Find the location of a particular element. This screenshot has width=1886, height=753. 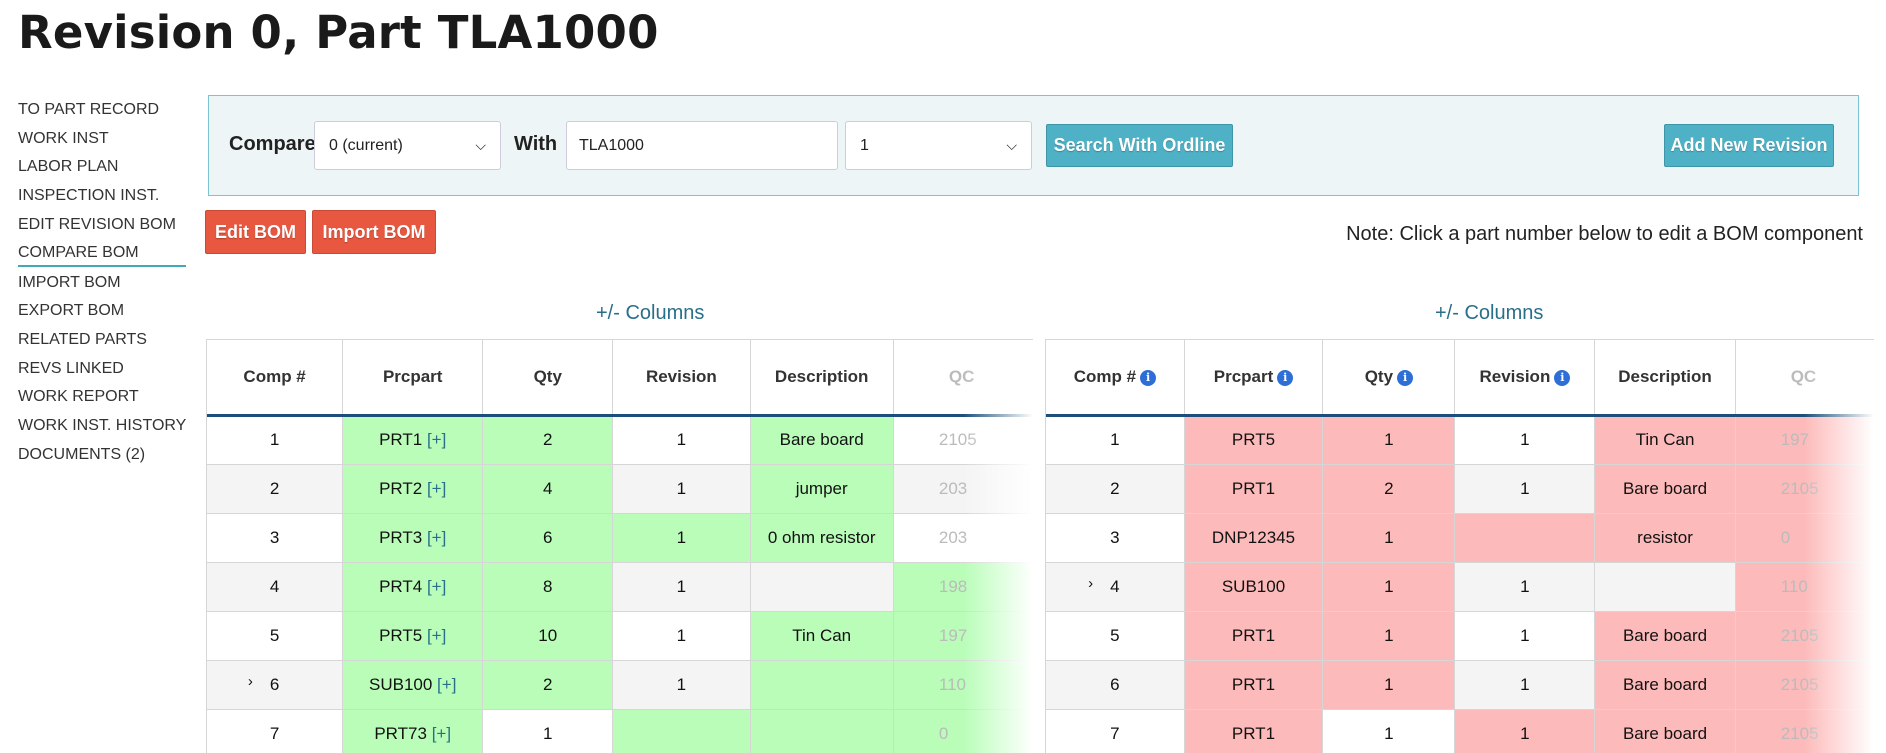

header-comp: Comp # i is located at coordinates (1115, 378).